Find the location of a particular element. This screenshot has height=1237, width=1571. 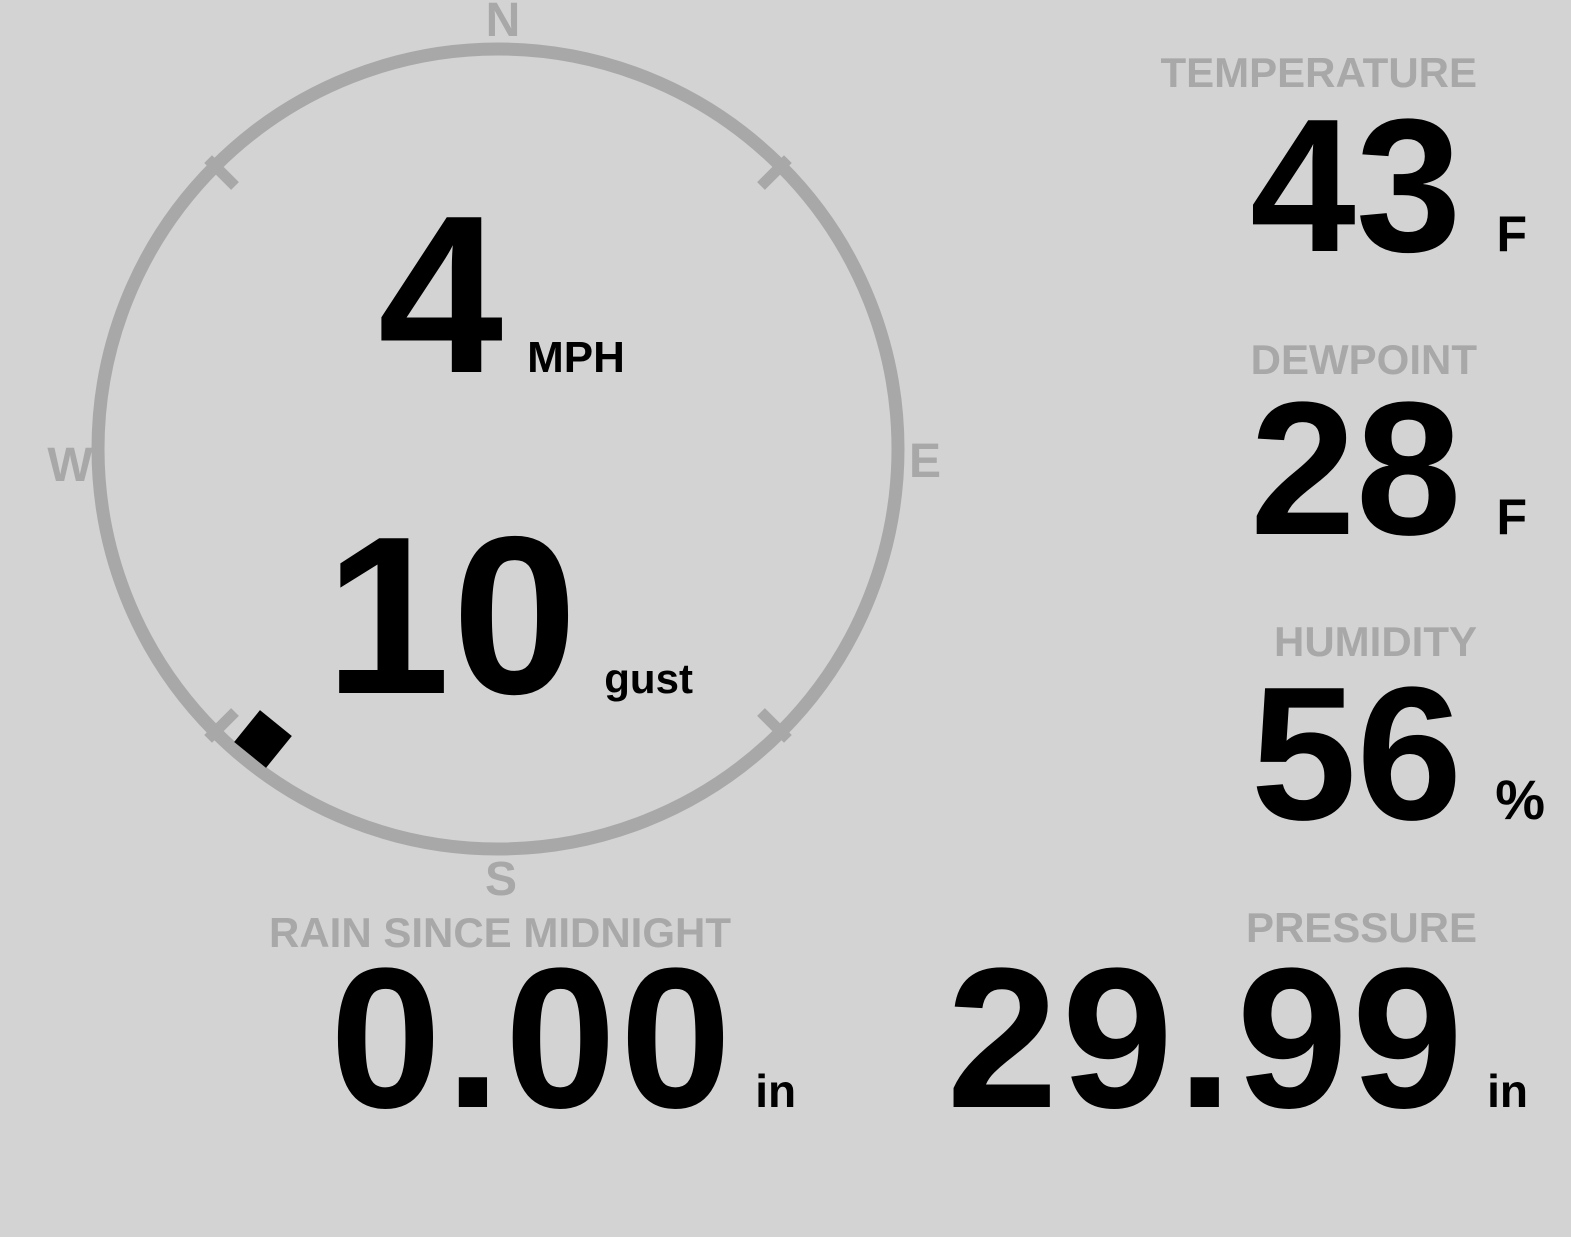

compass-label-south: S is located at coordinates (500, 879).